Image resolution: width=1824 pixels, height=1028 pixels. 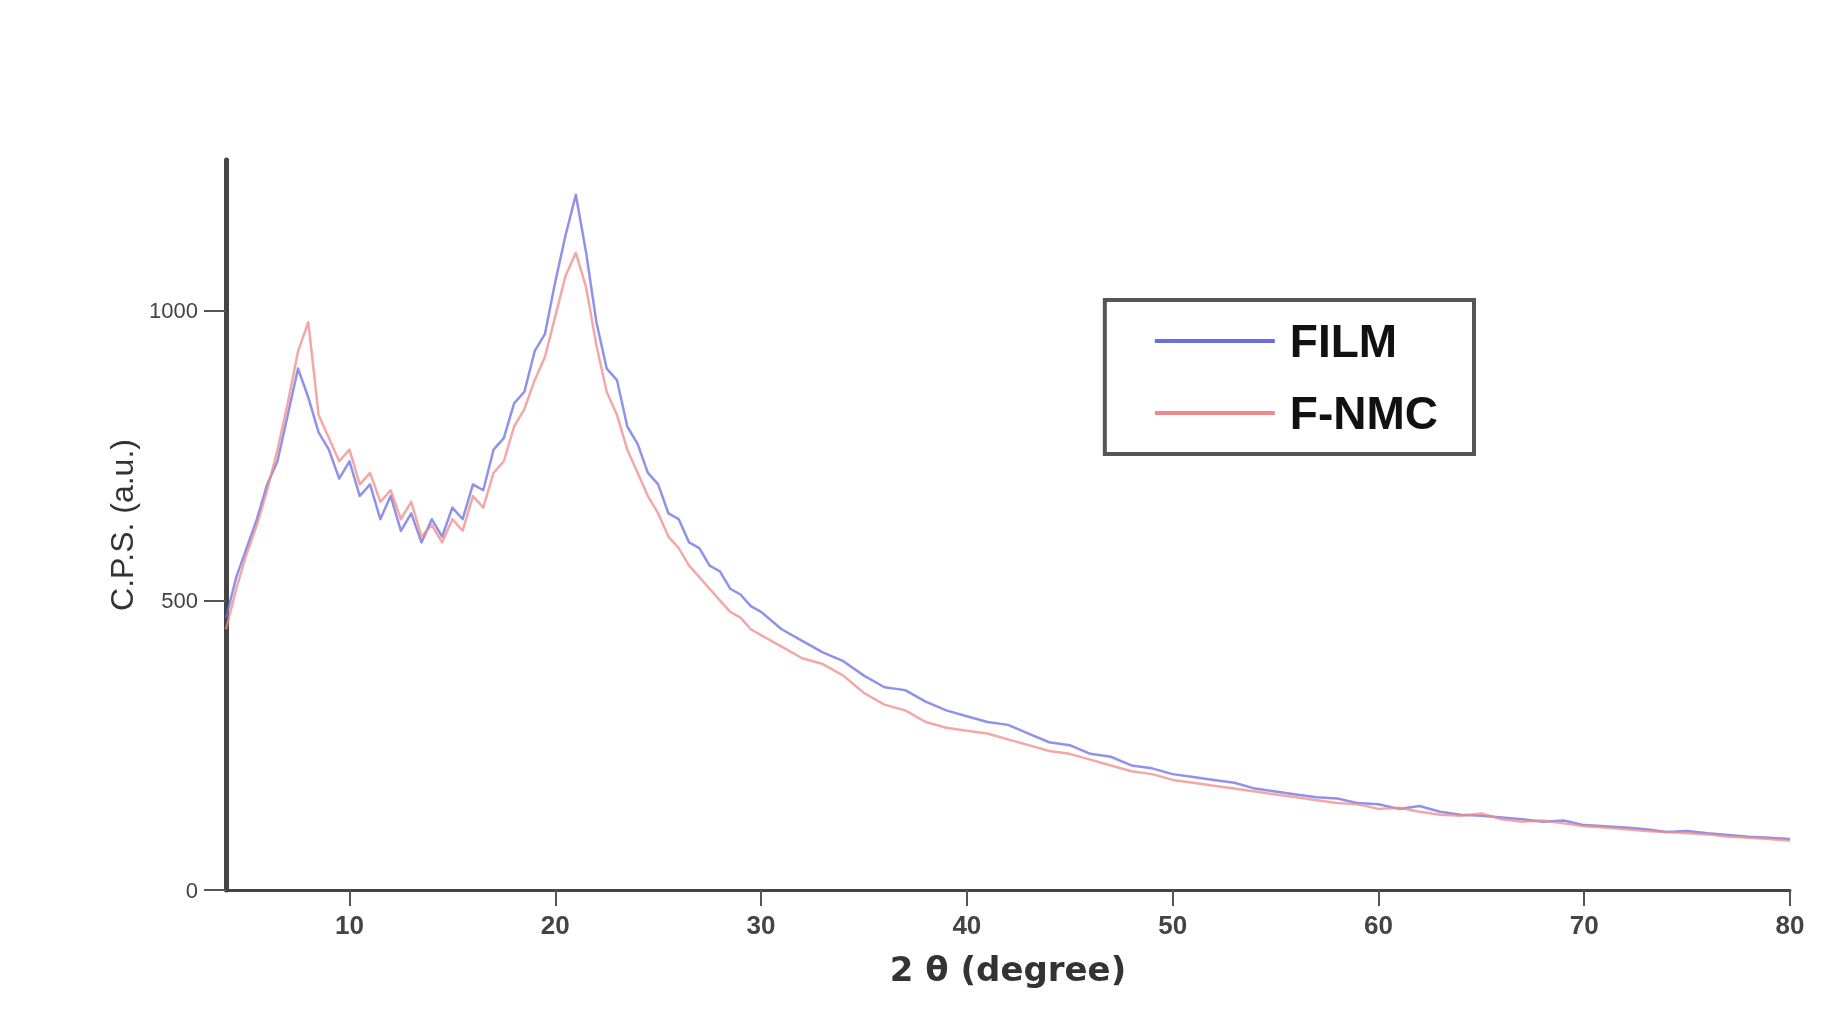 What do you see at coordinates (555, 925) in the screenshot?
I see `x-tick-label: 20` at bounding box center [555, 925].